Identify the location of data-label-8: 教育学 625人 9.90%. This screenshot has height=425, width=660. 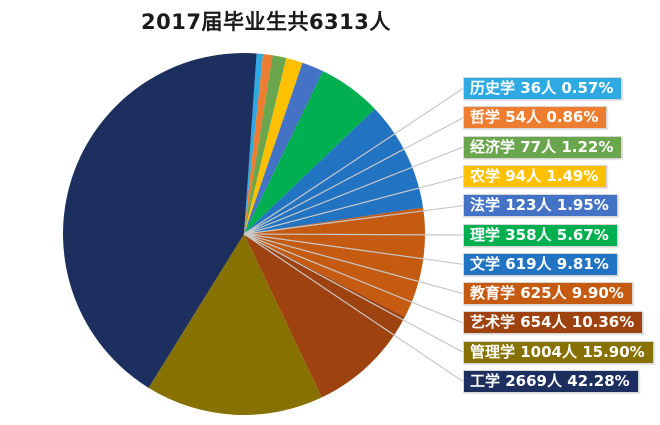
(548, 294).